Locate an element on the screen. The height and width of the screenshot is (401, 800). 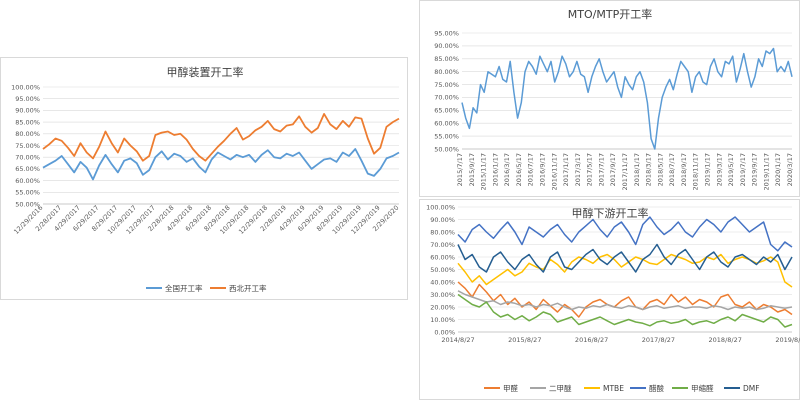
x-tick-label: 2020/3/17 is located at coordinates (790, 169).